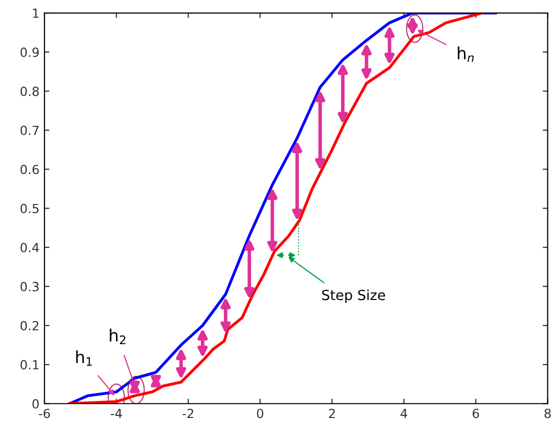 Image resolution: width=556 pixels, height=434 pixels. I want to click on annotation: h$_{2}$, so click(118, 336).